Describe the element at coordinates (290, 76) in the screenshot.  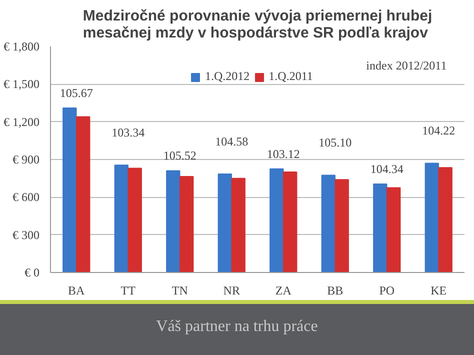
I see `legend-label: 1.Q.2011` at that location.